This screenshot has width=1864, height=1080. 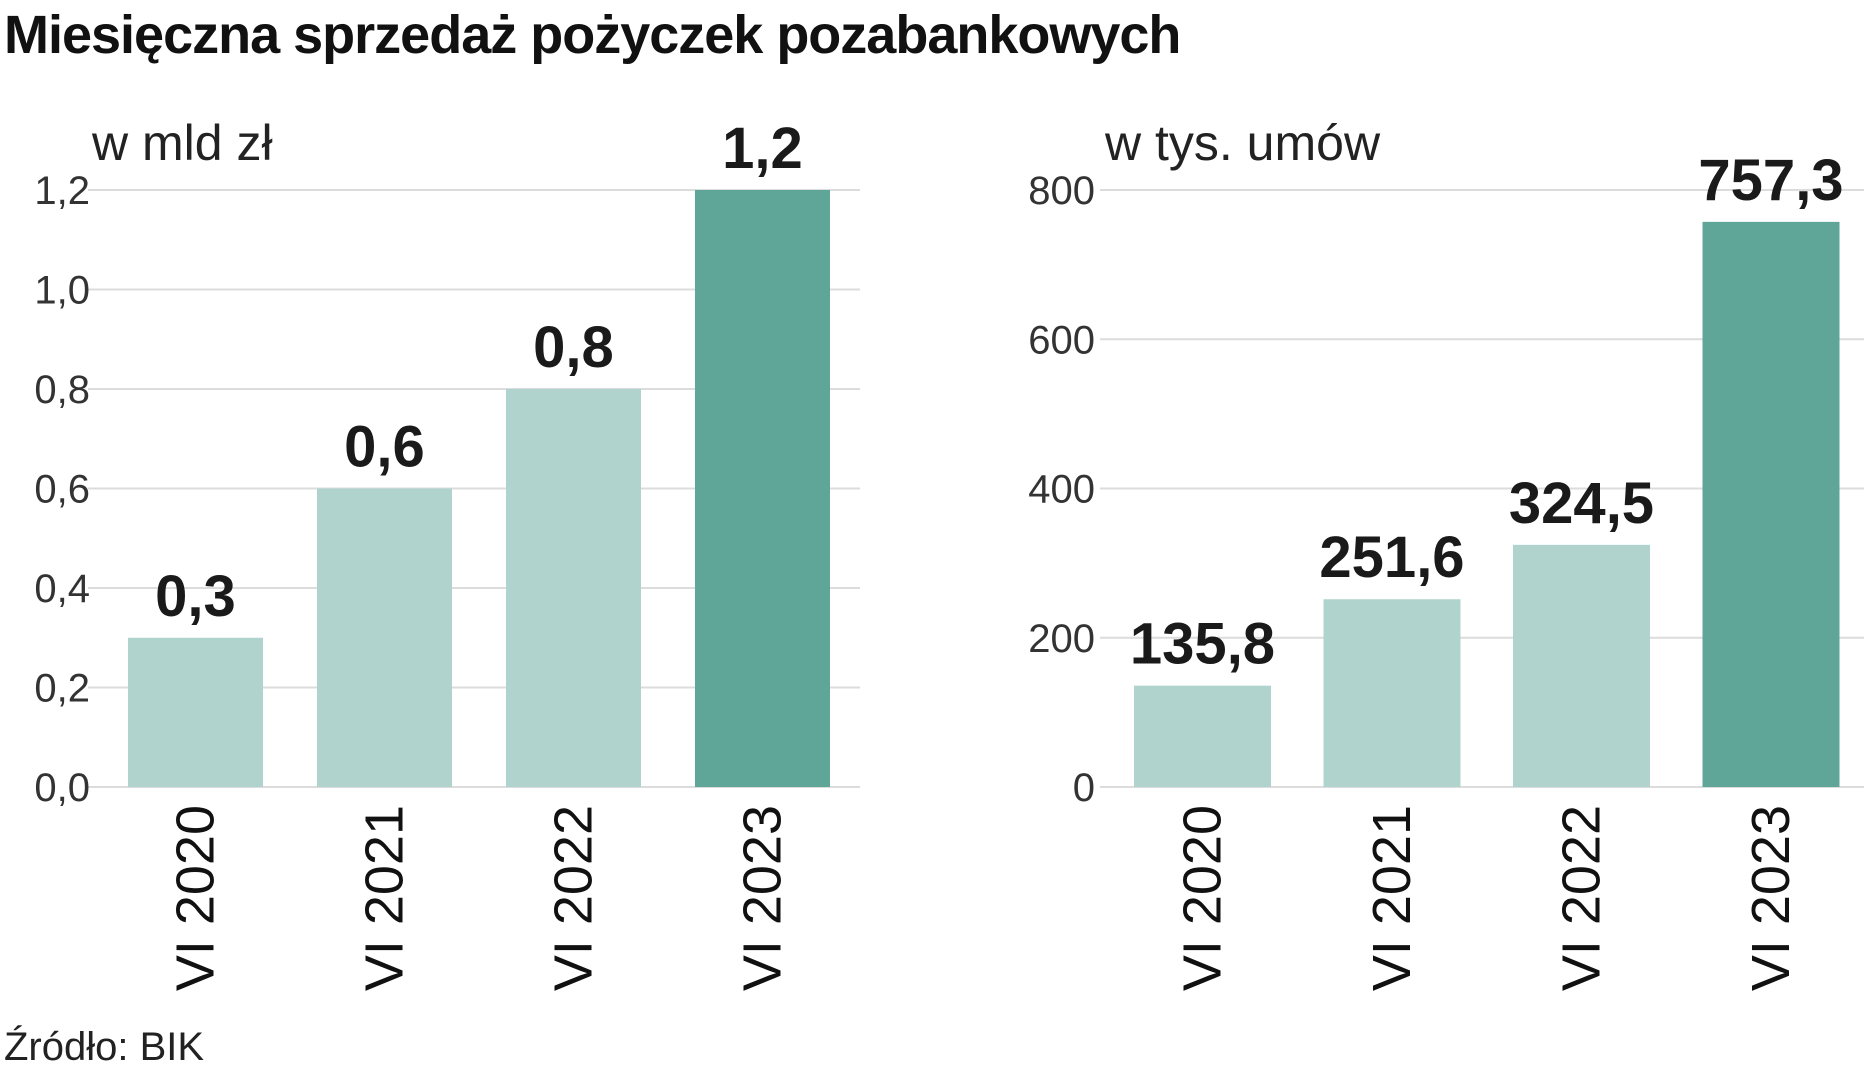 What do you see at coordinates (195, 596) in the screenshot?
I see `data-label: 0,3` at bounding box center [195, 596].